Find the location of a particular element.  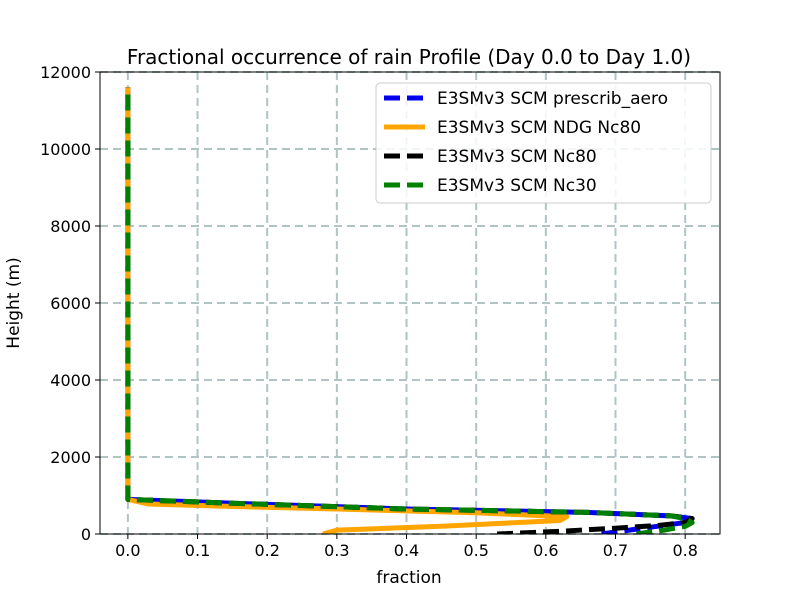

x-tick-label: 0.3 is located at coordinates (336, 550).